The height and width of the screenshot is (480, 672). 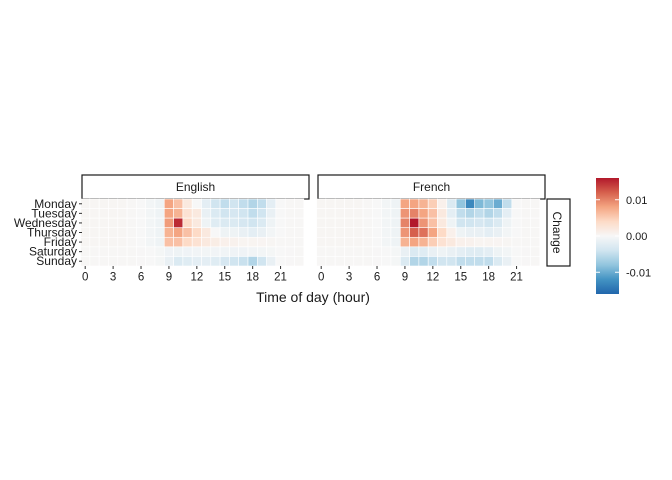 What do you see at coordinates (431, 187) in the screenshot?
I see `facet-strip-box-top` at bounding box center [431, 187].